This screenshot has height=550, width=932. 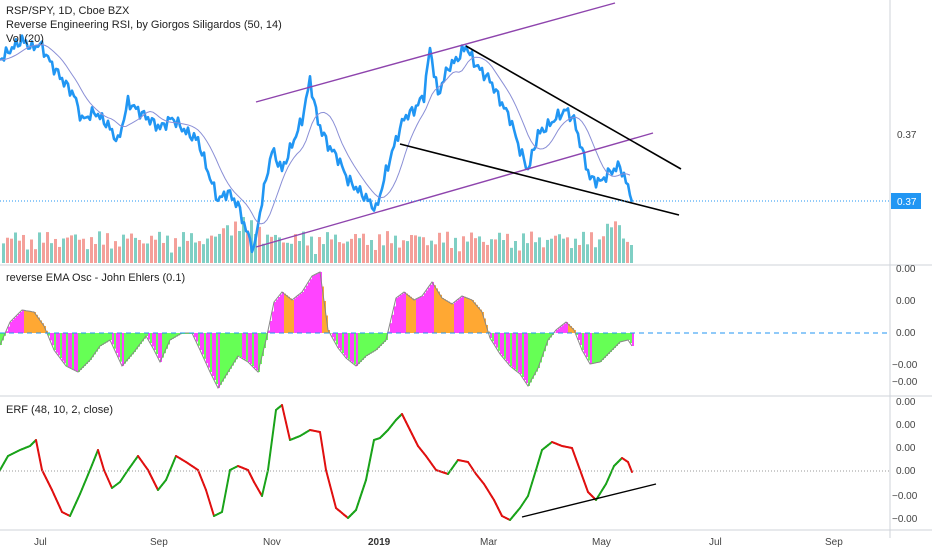 What do you see at coordinates (68, 11) in the screenshot?
I see `symbol-legend: RSP/SPY, 1D, Cboe BZX` at bounding box center [68, 11].